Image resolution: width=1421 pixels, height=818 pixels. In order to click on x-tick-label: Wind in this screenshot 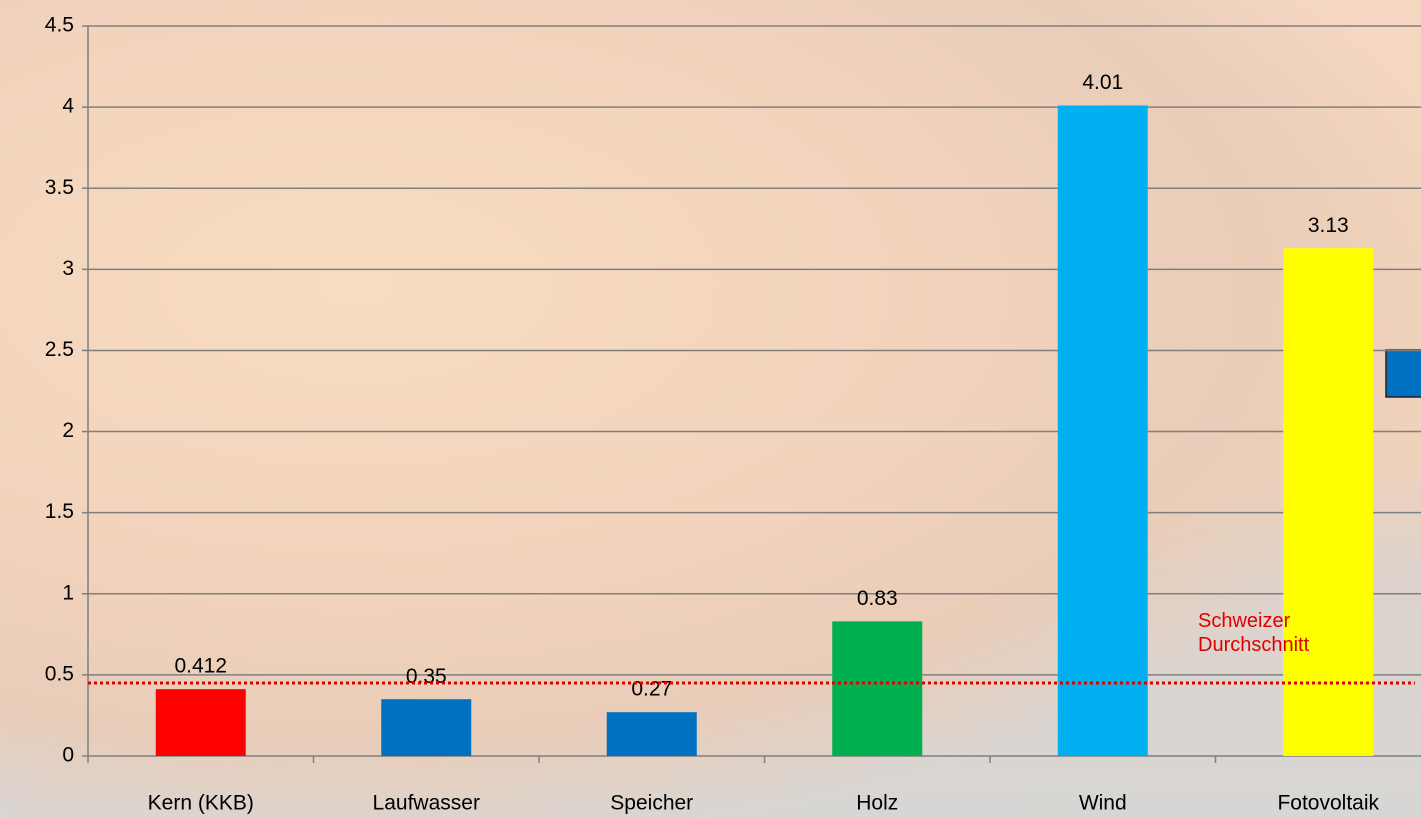, I will do `click(1103, 803)`.